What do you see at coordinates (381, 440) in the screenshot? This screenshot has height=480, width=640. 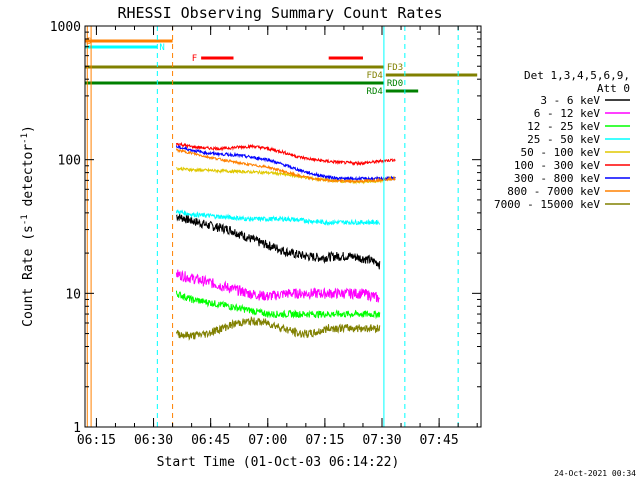 I see `x-tick-label-5: 07:30` at bounding box center [381, 440].